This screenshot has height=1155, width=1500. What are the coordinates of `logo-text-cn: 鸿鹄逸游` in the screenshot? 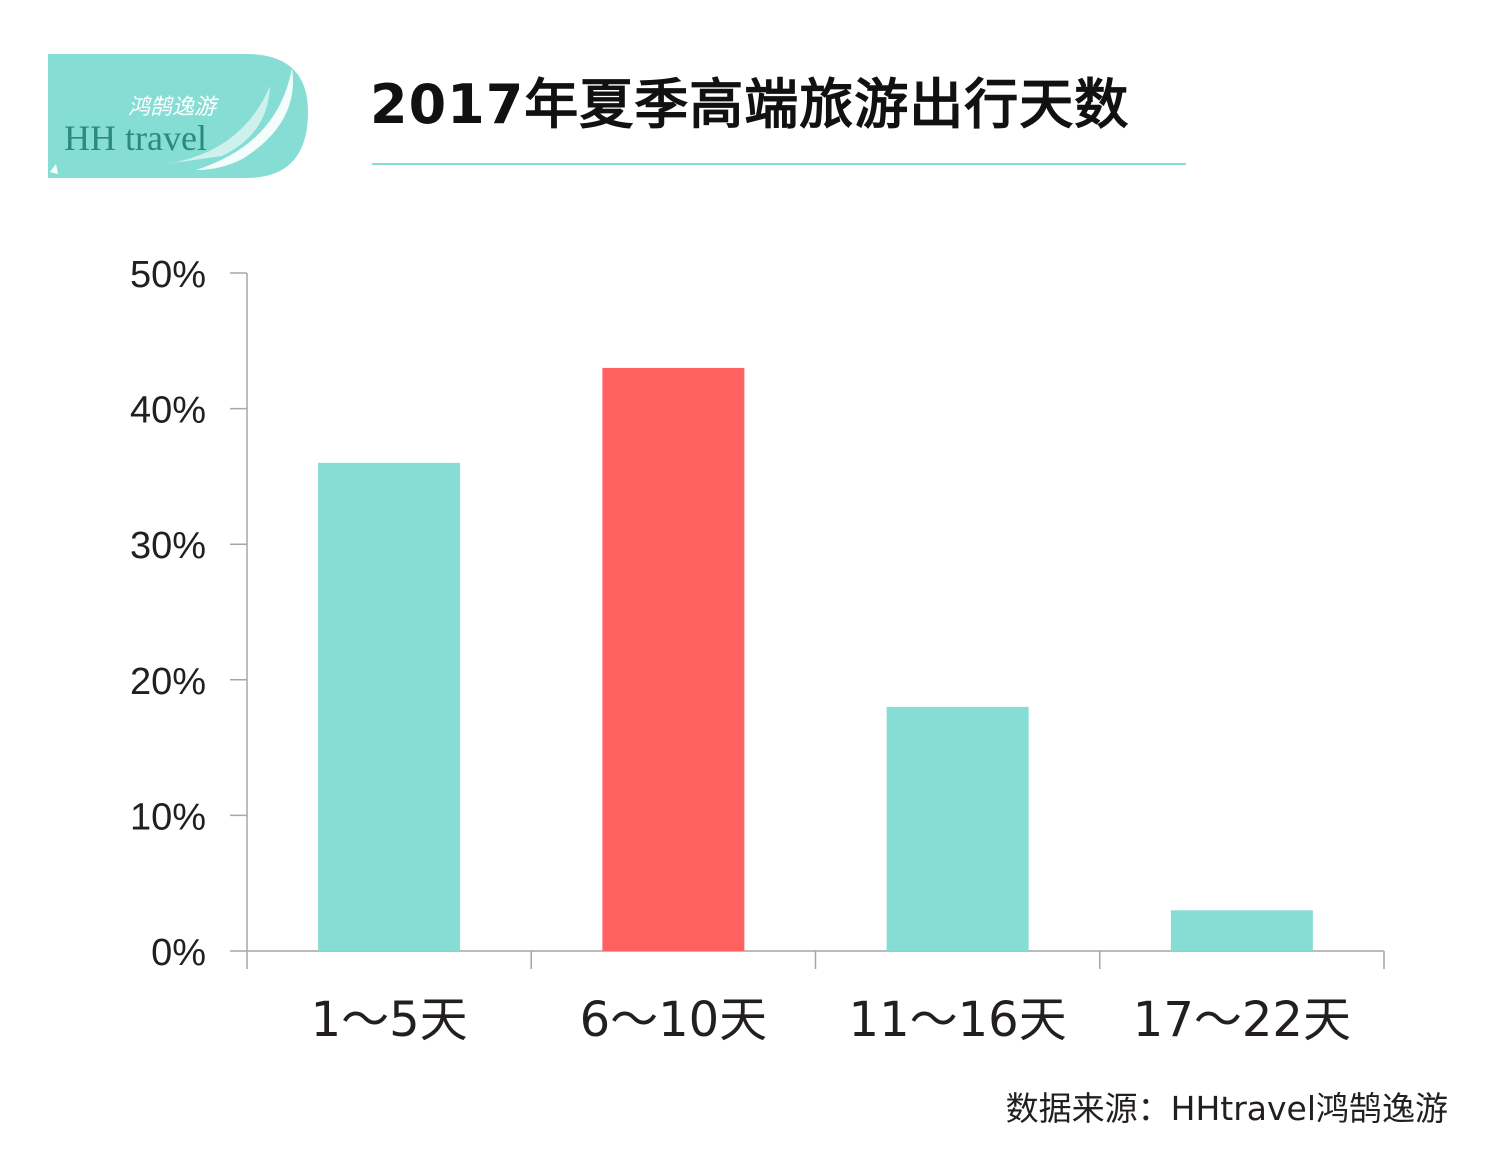 It's located at (174, 107).